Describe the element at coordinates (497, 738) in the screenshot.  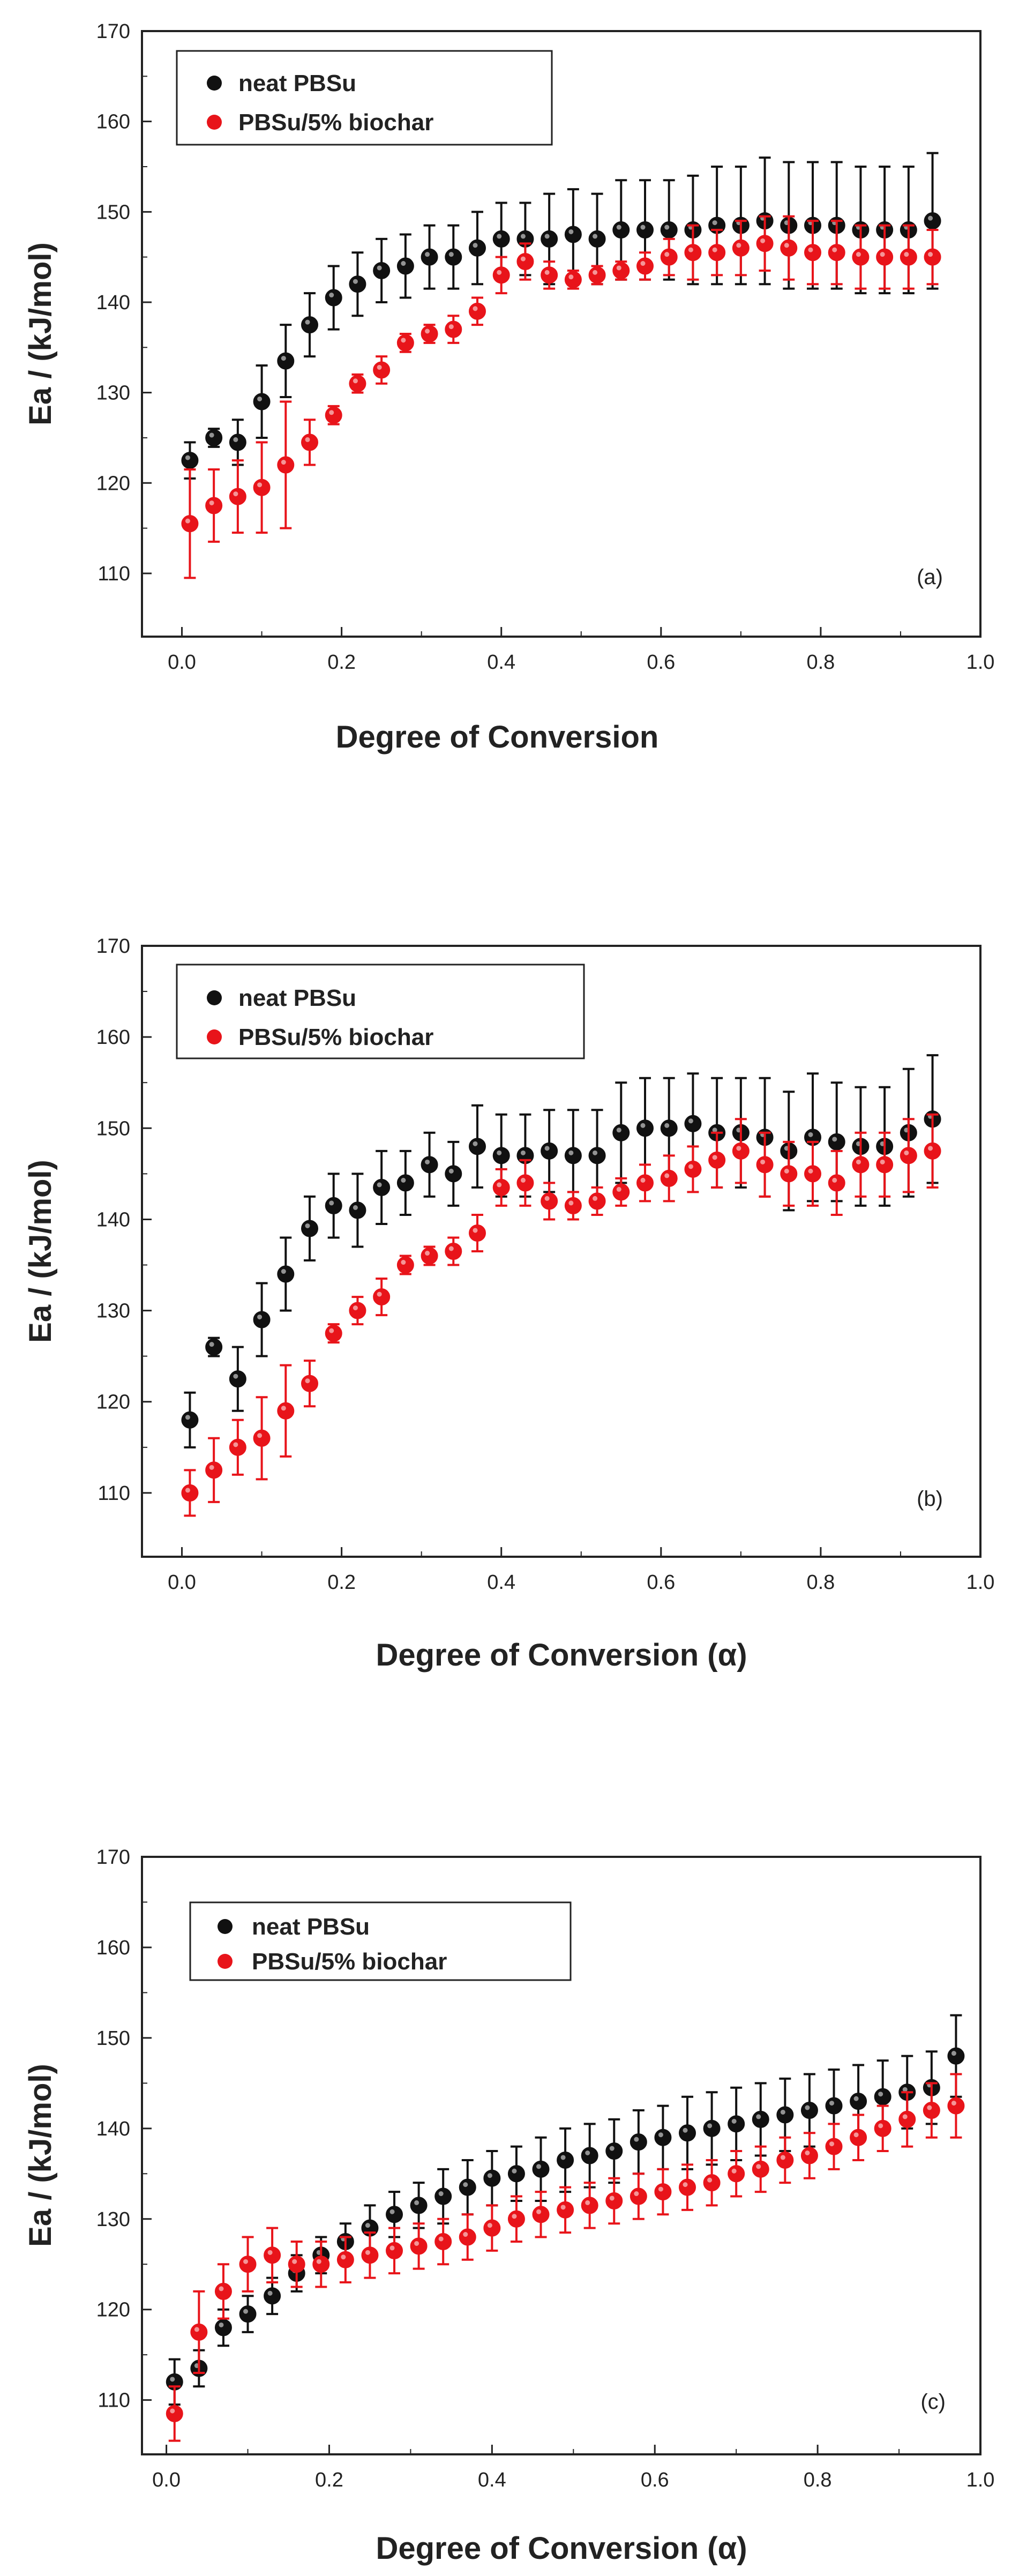
I see `x-axis-label: Degree of Conversion` at that location.